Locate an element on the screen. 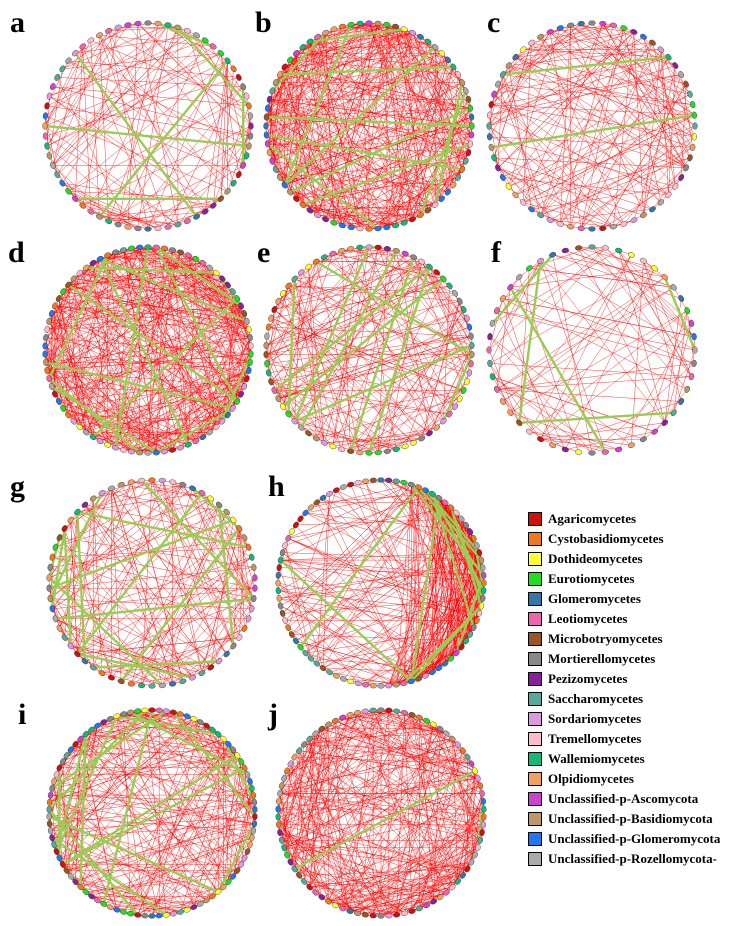  panel-label-a: a is located at coordinates (17, 22).